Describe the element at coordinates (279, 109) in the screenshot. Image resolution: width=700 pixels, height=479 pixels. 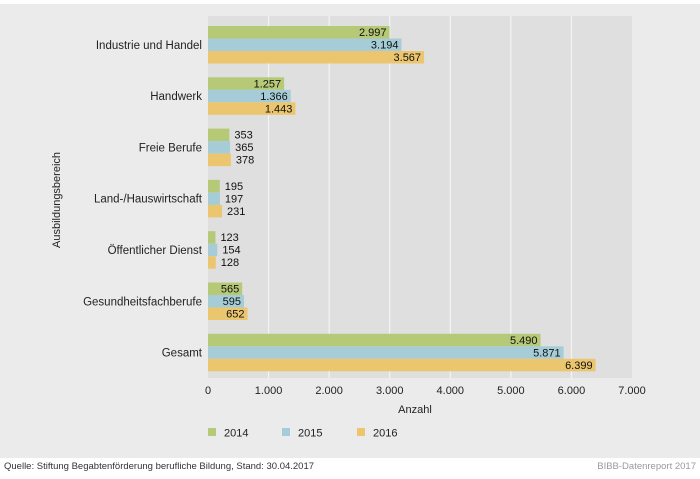
I see `data-label: 1.443` at that location.